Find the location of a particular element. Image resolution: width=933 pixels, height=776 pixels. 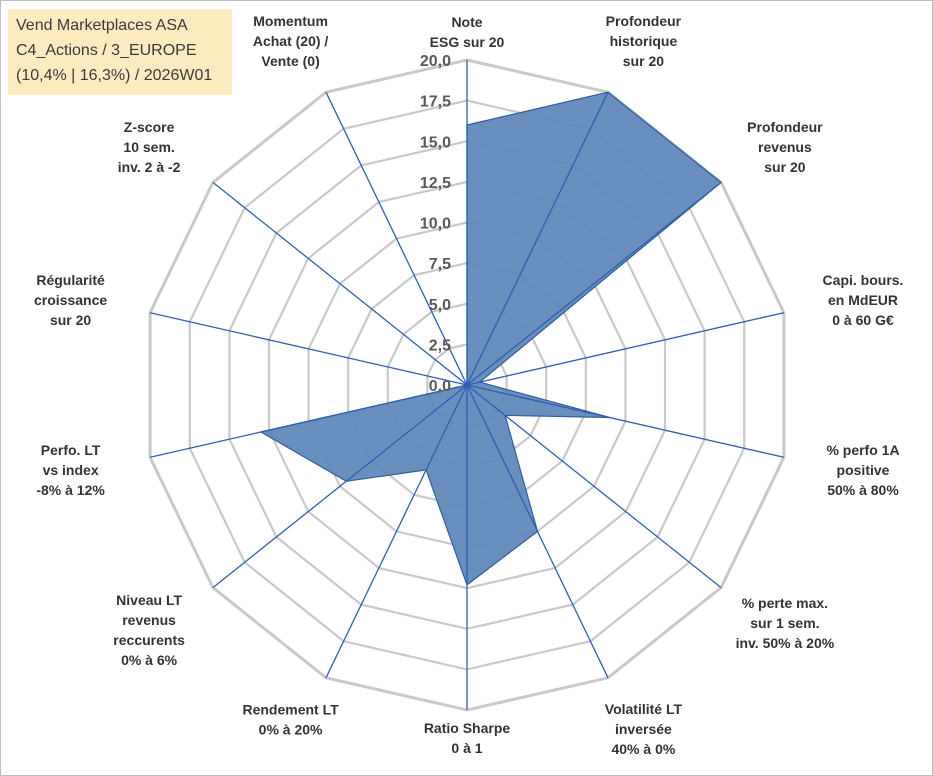

axis-label: Régularité croissance sur 20 is located at coordinates (70, 300).